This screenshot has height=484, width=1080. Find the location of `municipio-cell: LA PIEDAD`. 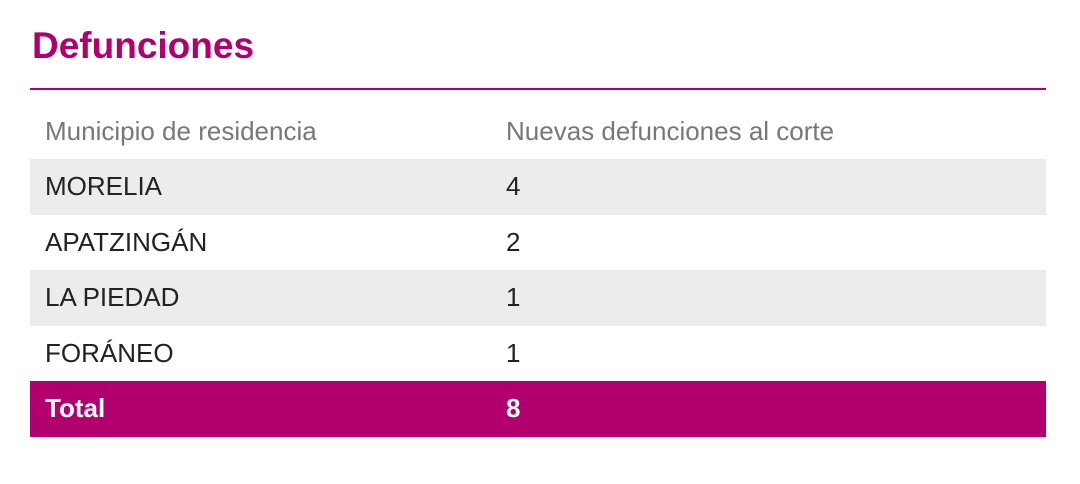

municipio-cell: LA PIEDAD is located at coordinates (112, 297).